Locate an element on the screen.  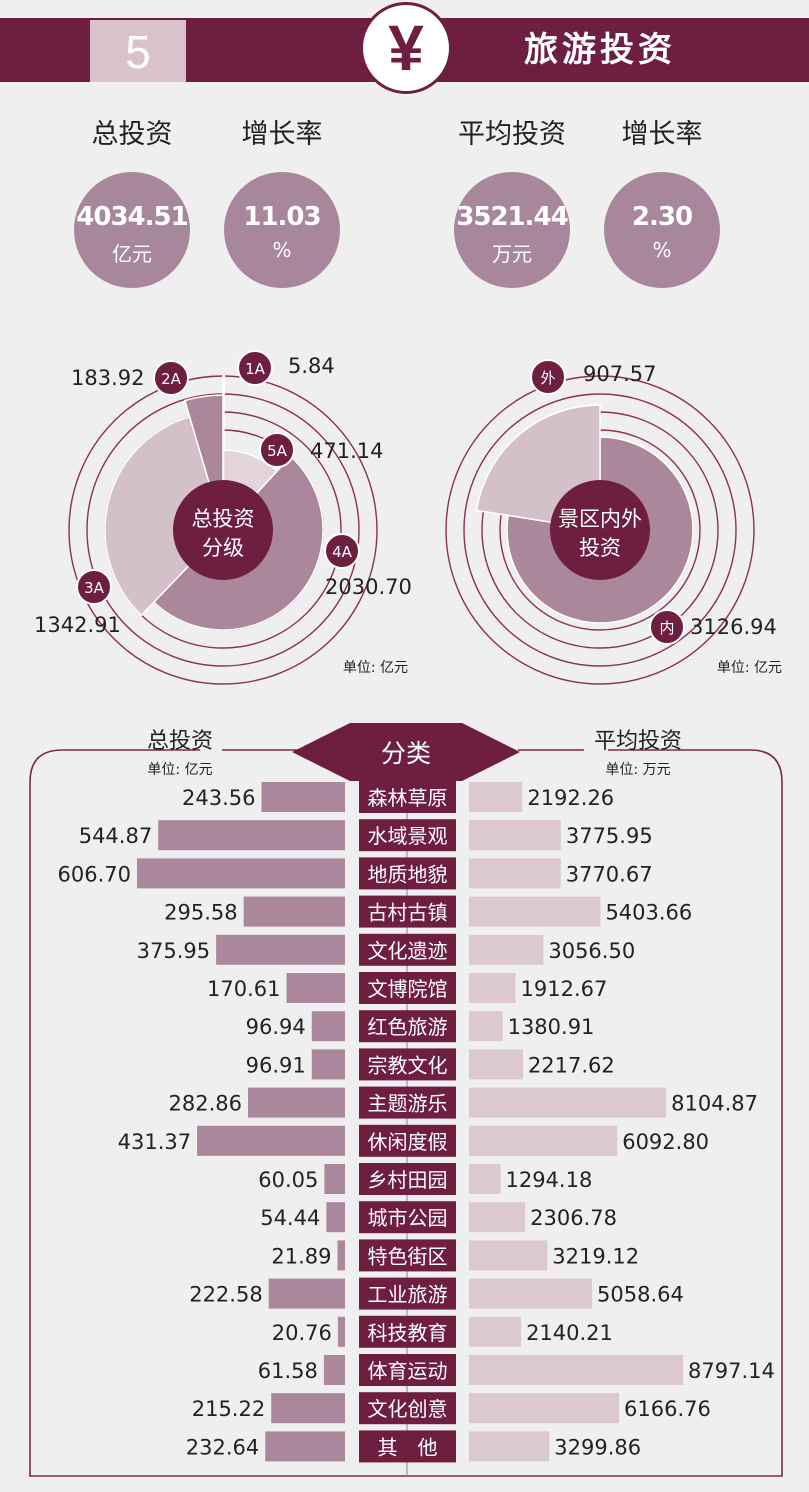
grade-pie-badge-1A: 1A is located at coordinates (255, 369).